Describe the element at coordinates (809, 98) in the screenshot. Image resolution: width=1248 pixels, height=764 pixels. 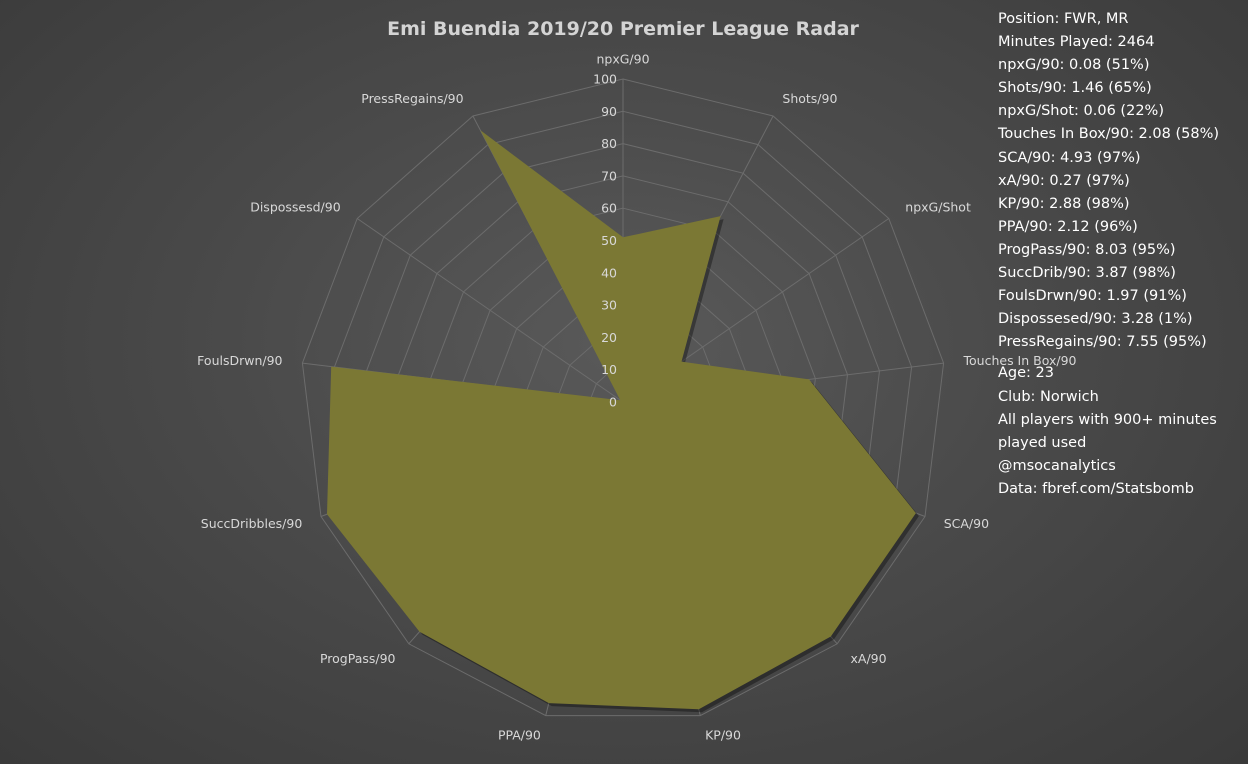
I see `category-label: Shots/90` at that location.